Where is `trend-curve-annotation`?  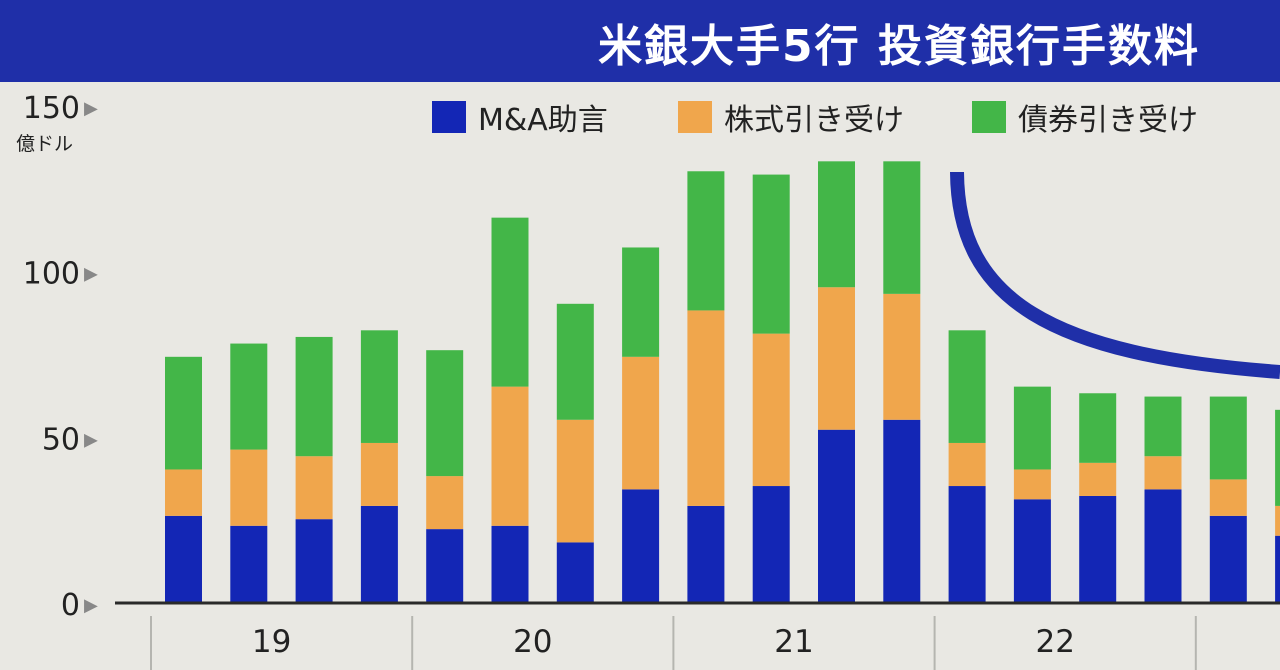
trend-curve-annotation is located at coordinates (1115, 275).